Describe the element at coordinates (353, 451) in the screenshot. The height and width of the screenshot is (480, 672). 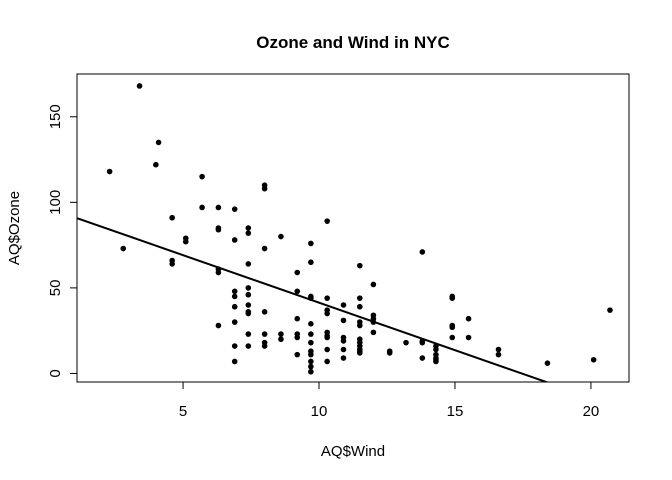
I see `x-axis-label: AQ$Wind` at that location.